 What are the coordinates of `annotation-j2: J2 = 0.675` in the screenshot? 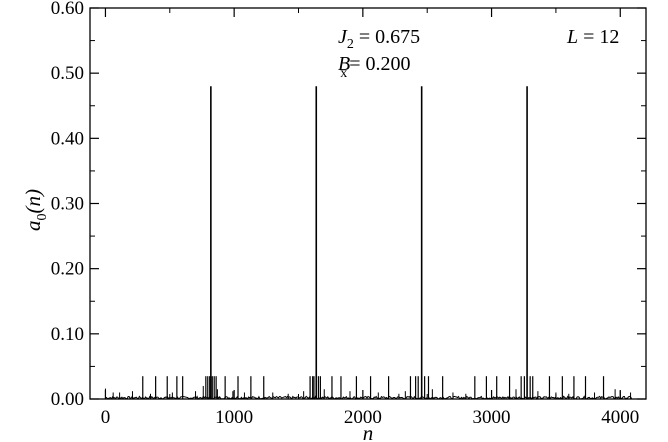 It's located at (379, 39).